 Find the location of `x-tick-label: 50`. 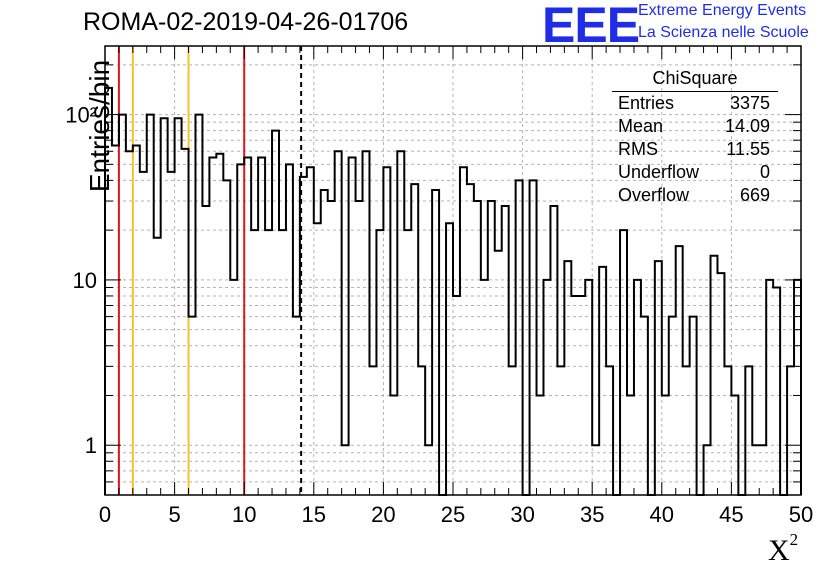

x-tick-label: 50 is located at coordinates (801, 514).